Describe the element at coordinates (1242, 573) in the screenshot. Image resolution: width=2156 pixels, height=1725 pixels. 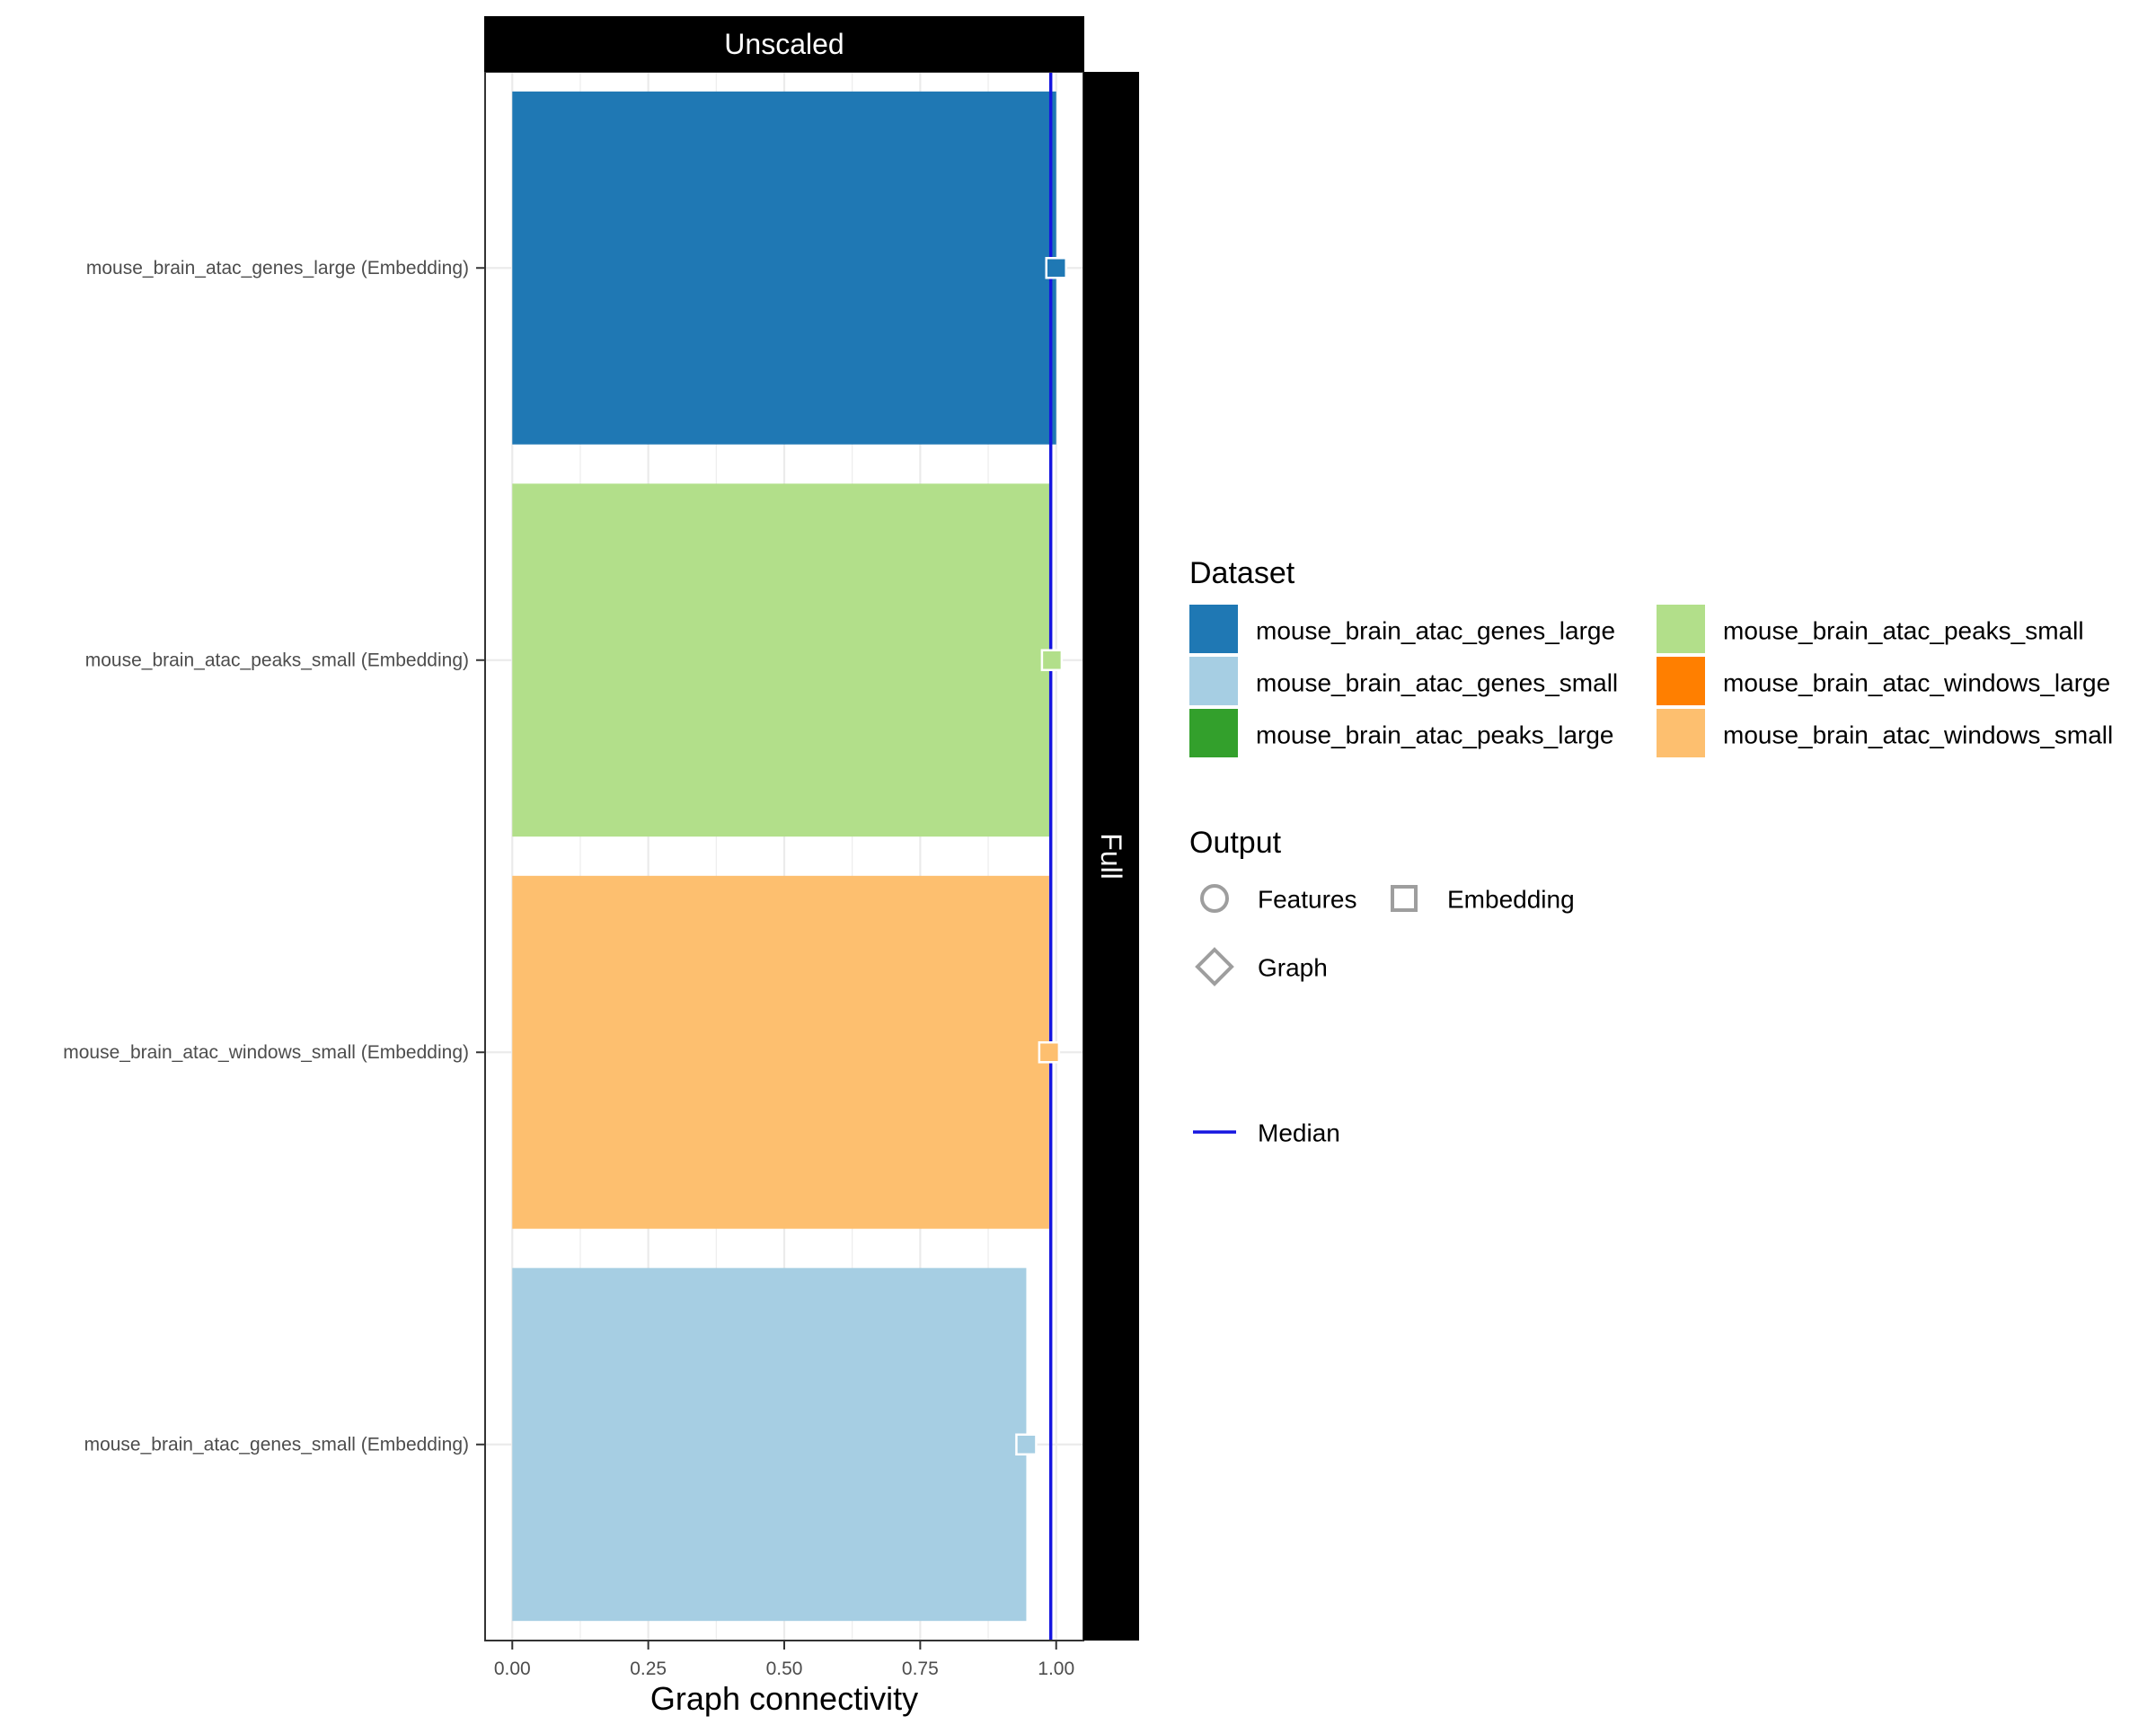
I see `legend-dataset-title: Dataset` at that location.